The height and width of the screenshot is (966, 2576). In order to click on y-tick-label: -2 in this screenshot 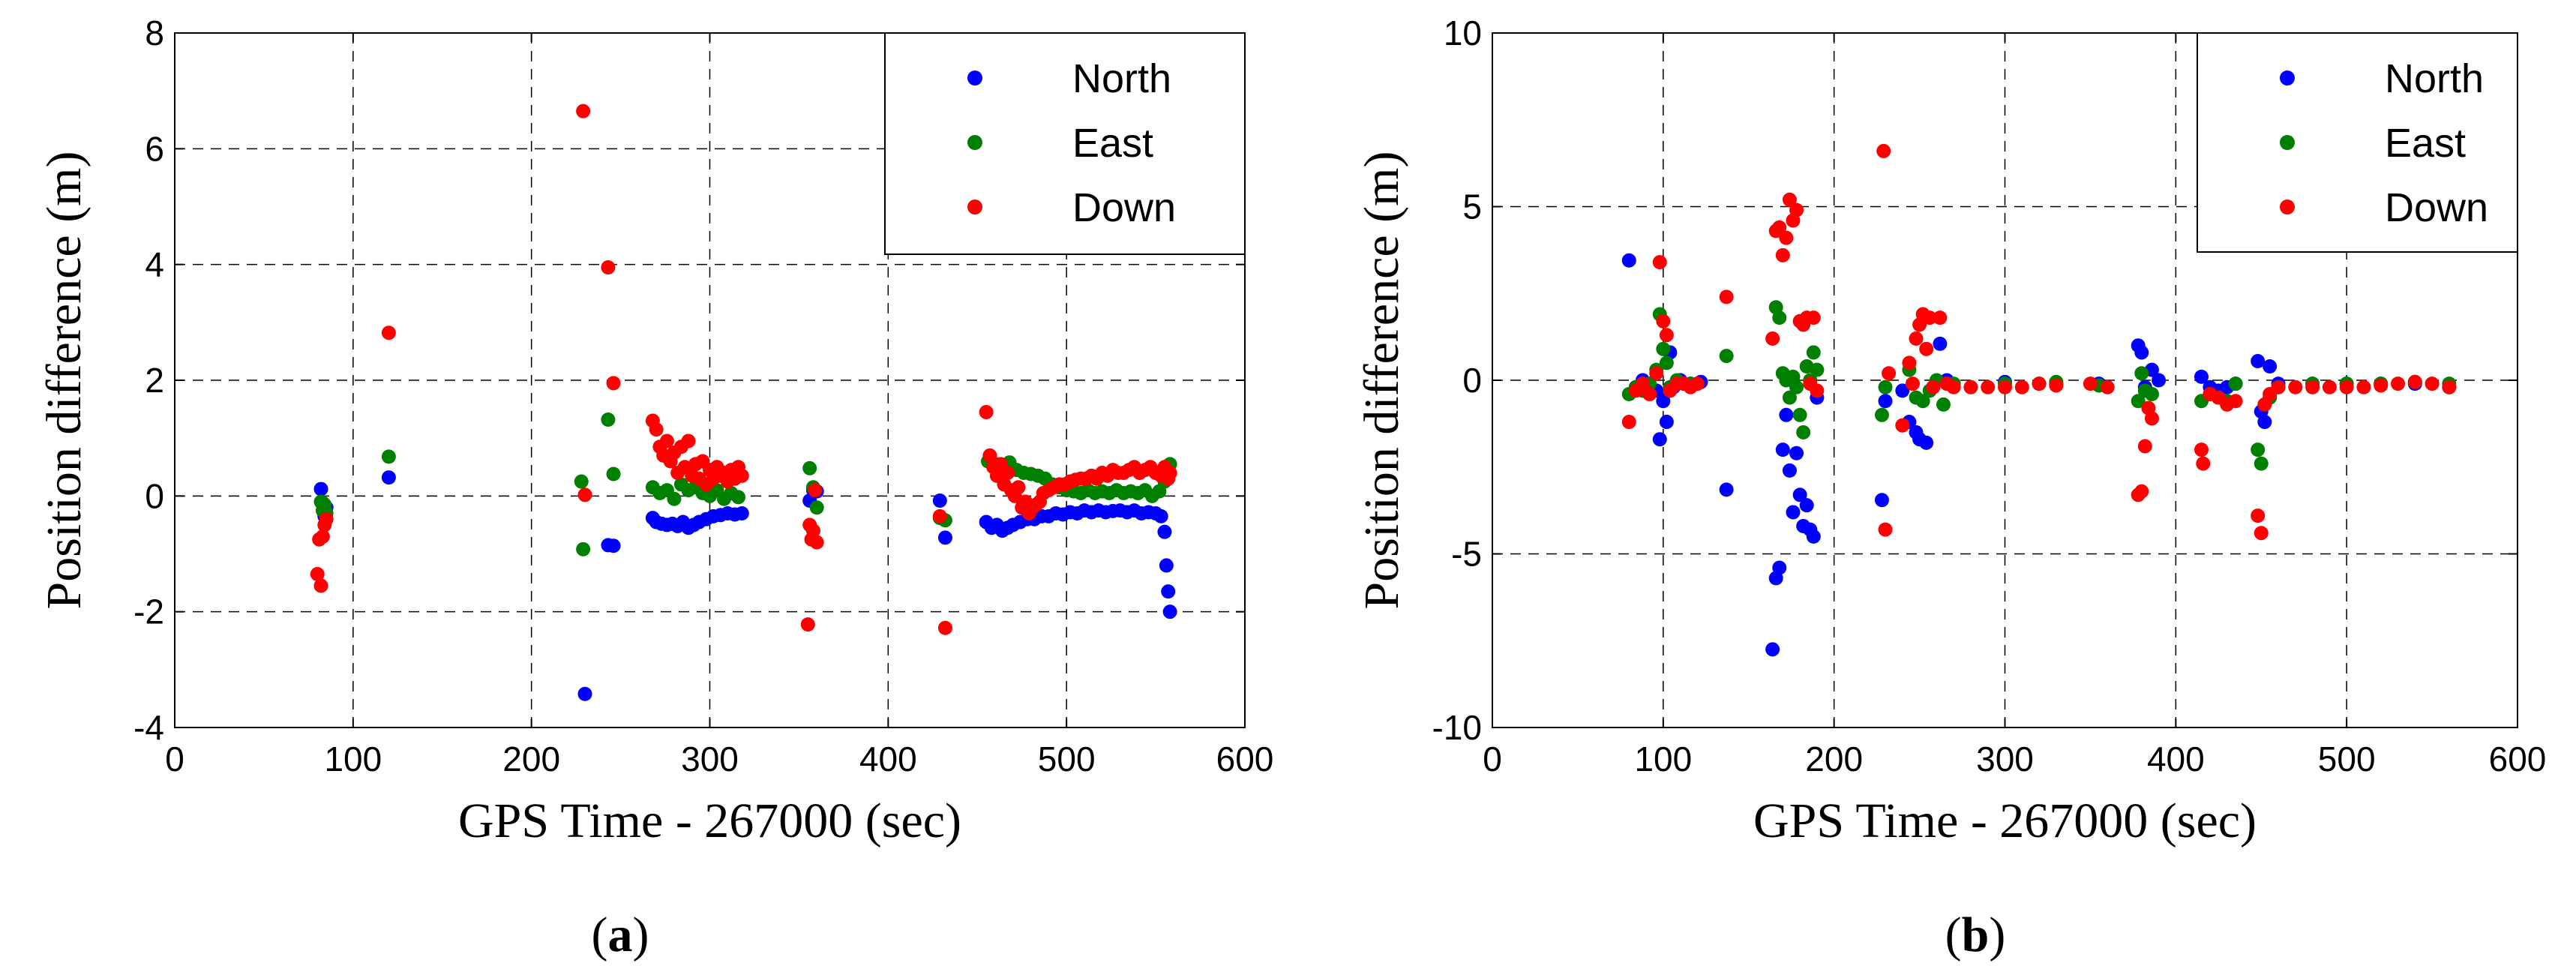, I will do `click(148, 612)`.